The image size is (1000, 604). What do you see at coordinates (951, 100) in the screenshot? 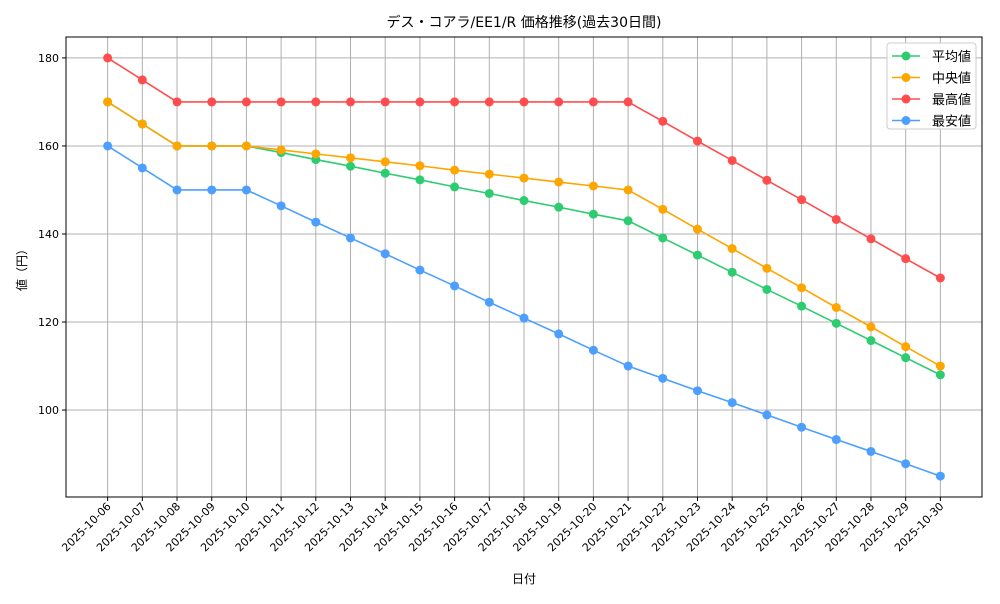
I see `legend-label: 最高値` at bounding box center [951, 100].